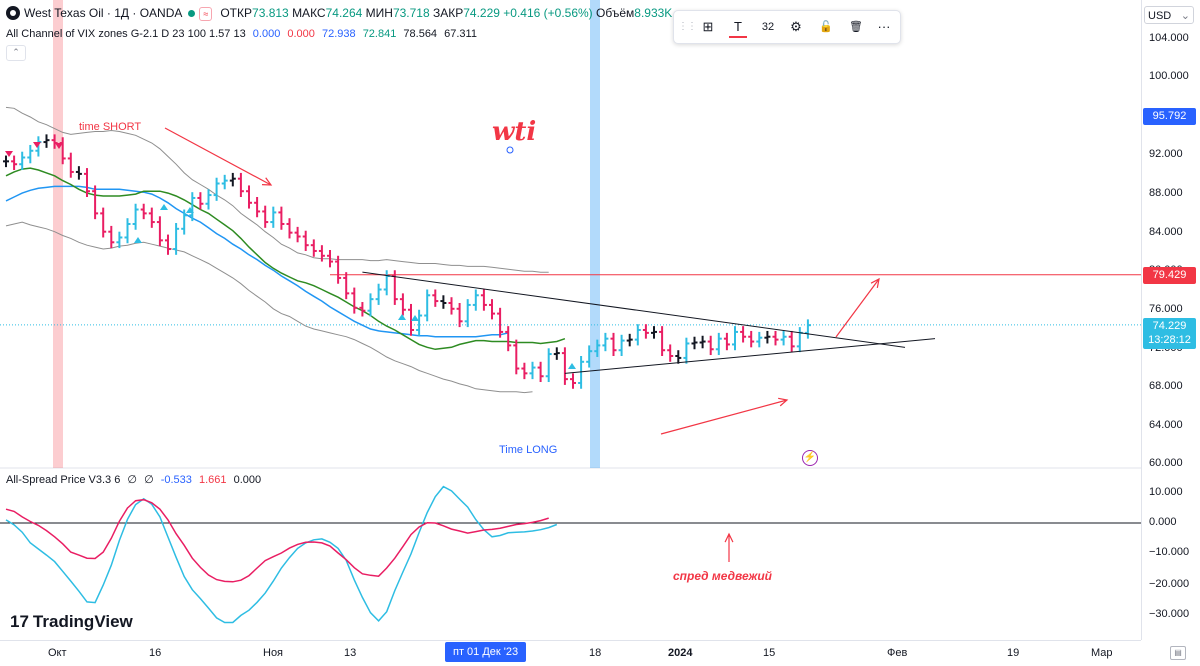 This screenshot has width=1200, height=666. I want to click on channel-upper-band, so click(277, 189).